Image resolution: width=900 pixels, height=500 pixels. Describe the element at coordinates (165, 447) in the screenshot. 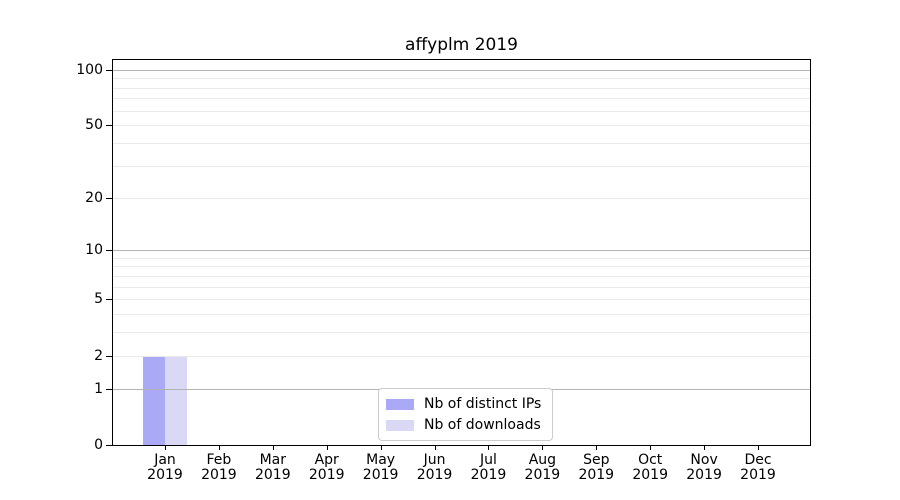

I see `x-tick-jan` at that location.